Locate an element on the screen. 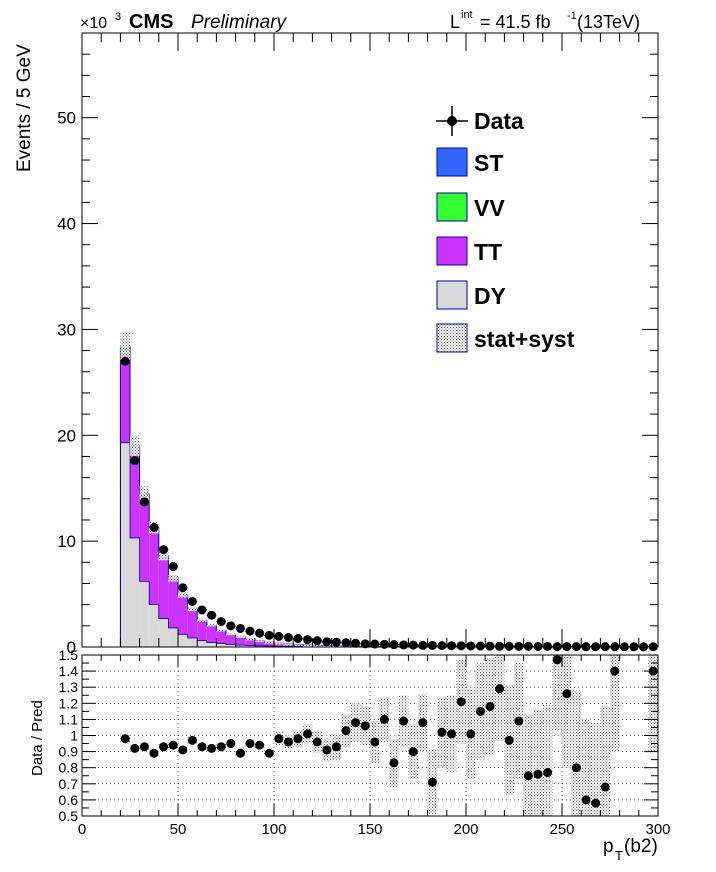  lumi-unit-power: -1 is located at coordinates (572, 16).